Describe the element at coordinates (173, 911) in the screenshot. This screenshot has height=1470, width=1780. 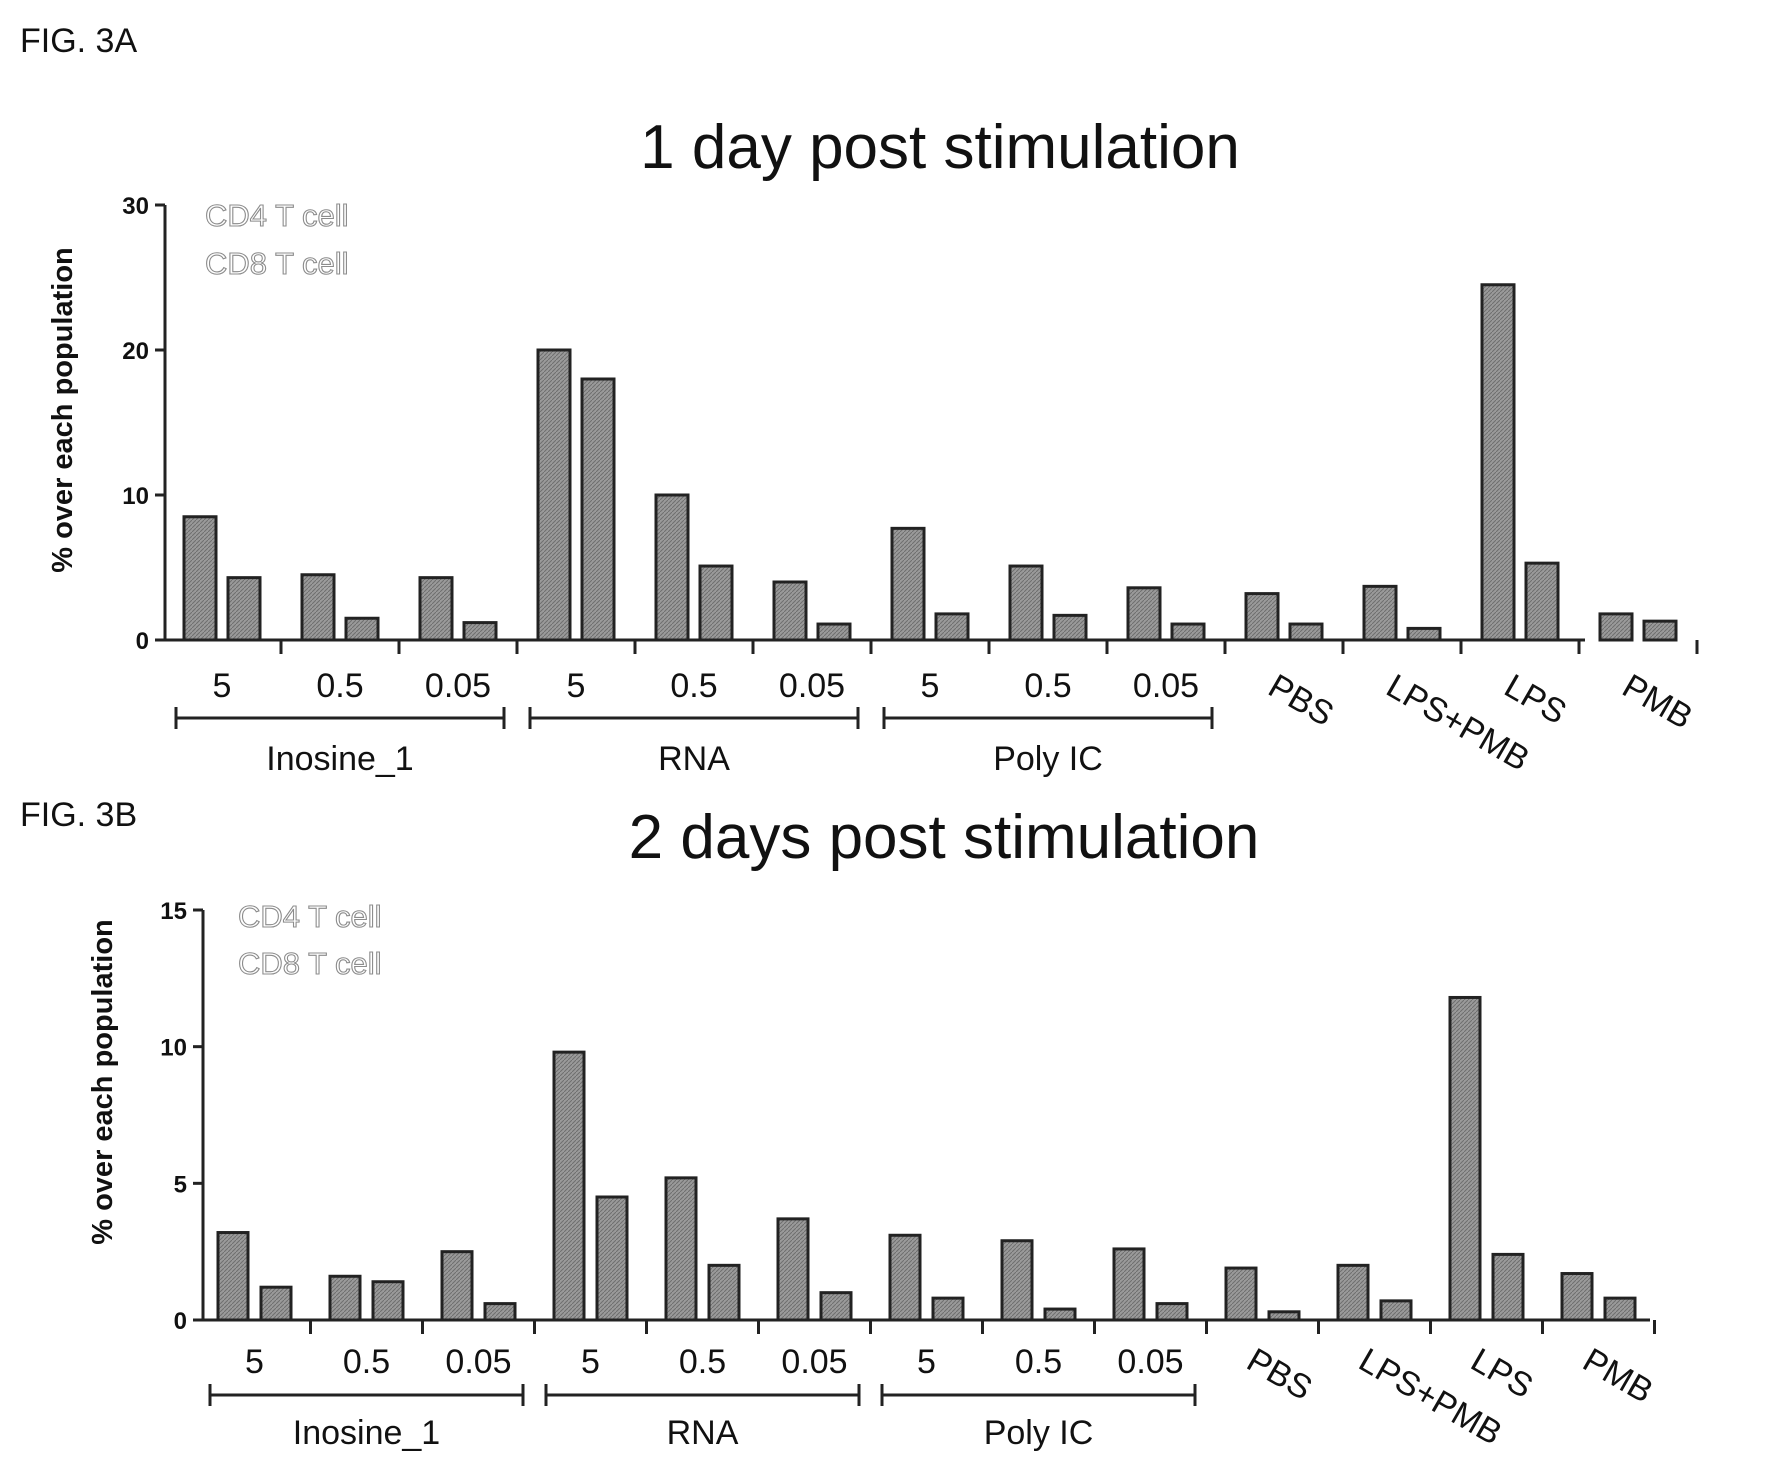
I see `y-tick-label: 15` at that location.